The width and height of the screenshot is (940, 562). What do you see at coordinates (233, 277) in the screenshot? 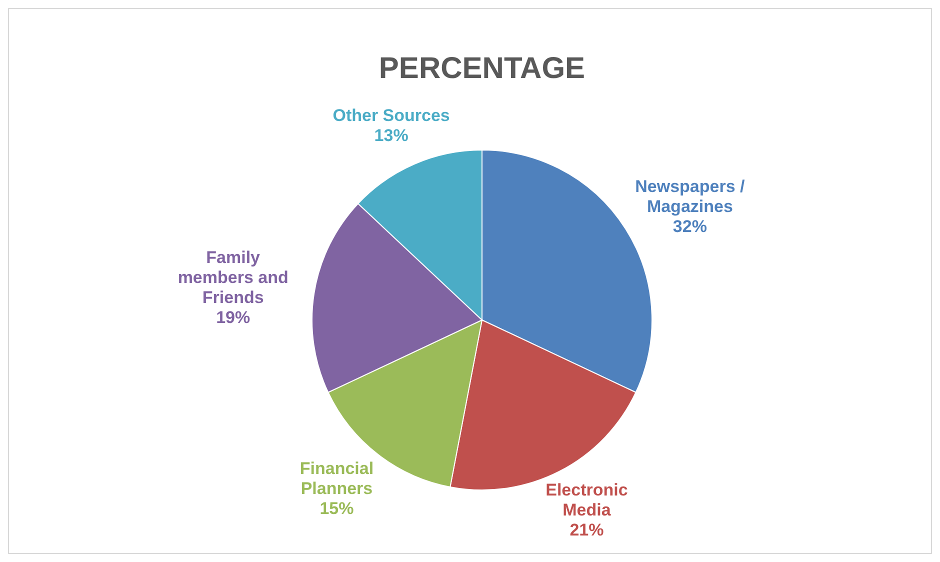
I see `slice-label: Family members and Friends` at bounding box center [233, 277].